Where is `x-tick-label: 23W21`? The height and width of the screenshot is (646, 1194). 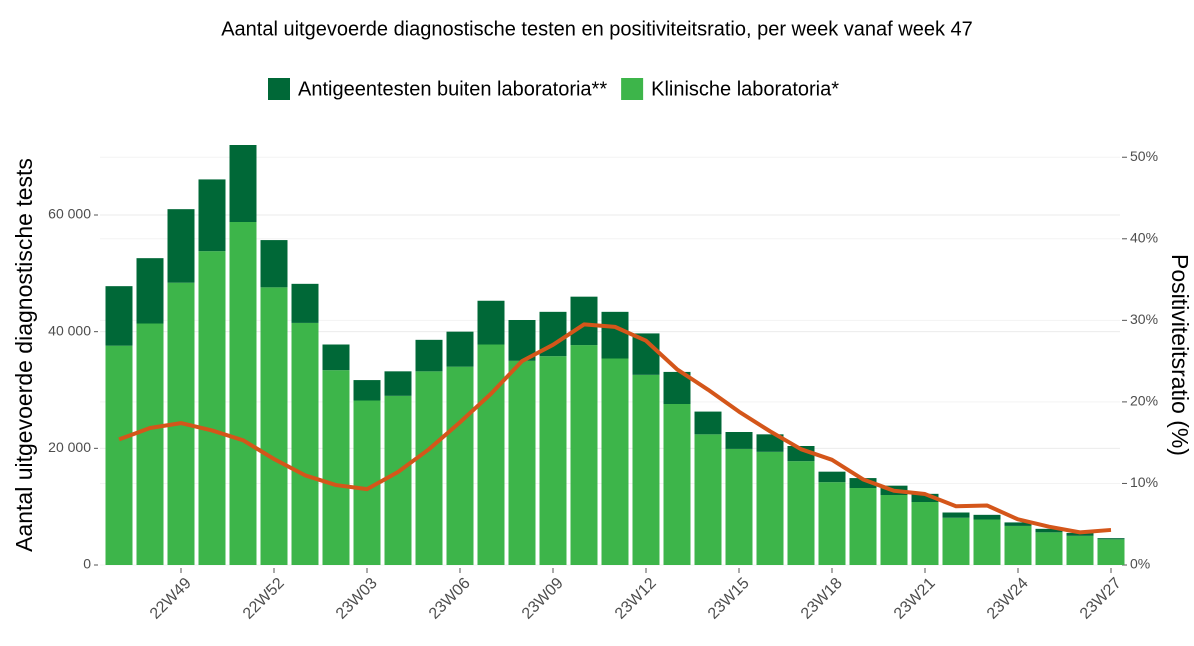 x-tick-label: 23W21 is located at coordinates (915, 599).